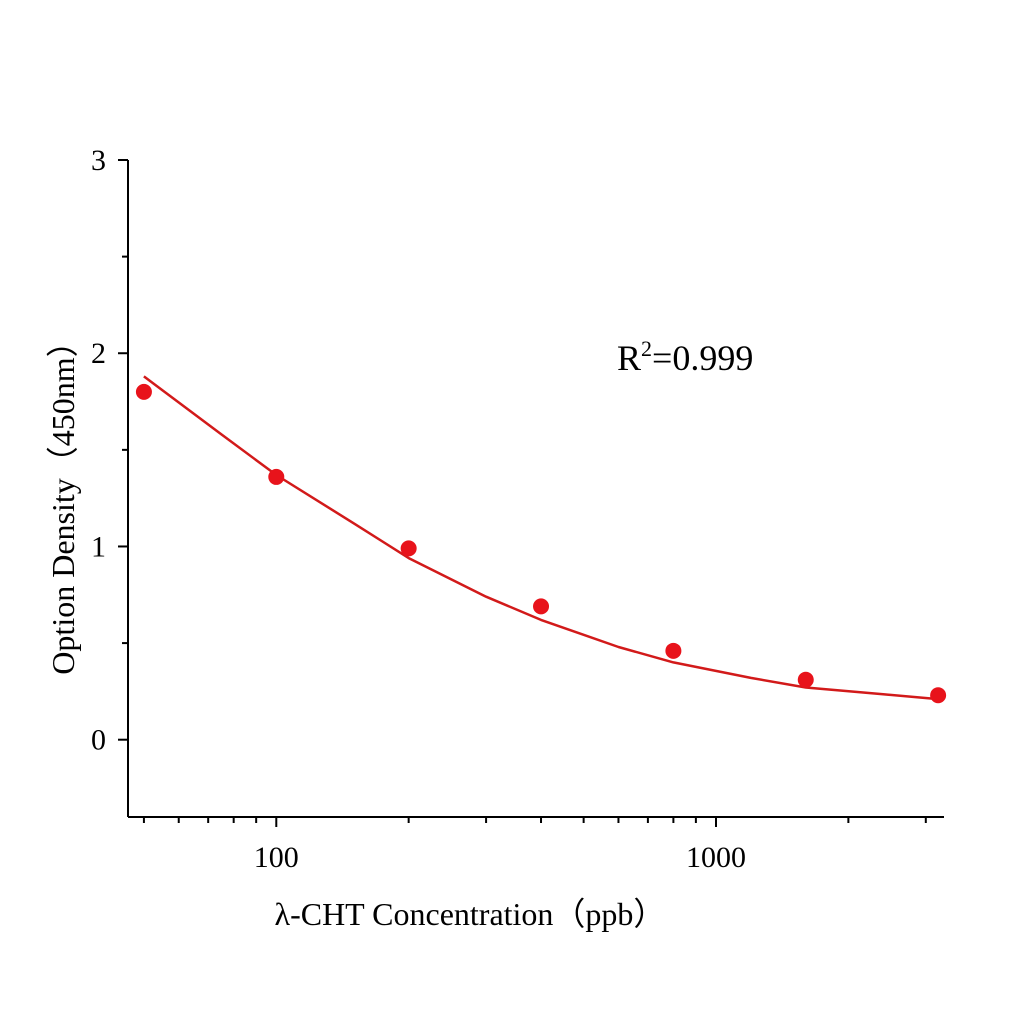 This screenshot has width=1024, height=1029. I want to click on x-tick-label: 1000, so click(716, 857).